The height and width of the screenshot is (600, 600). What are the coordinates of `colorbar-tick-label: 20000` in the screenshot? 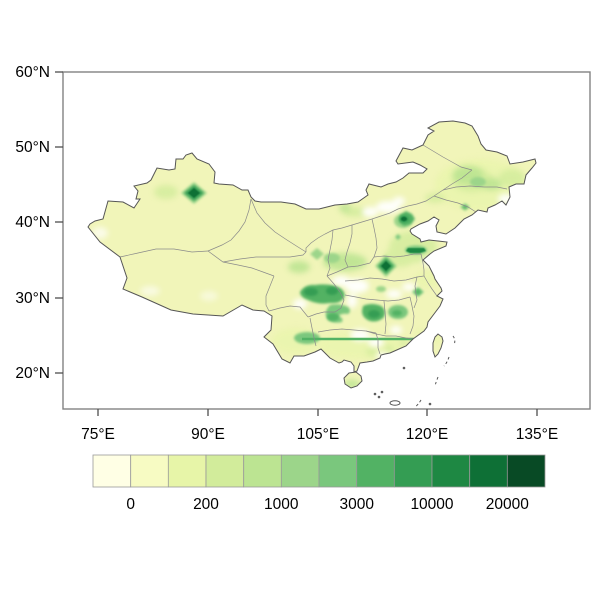 It's located at (507, 504).